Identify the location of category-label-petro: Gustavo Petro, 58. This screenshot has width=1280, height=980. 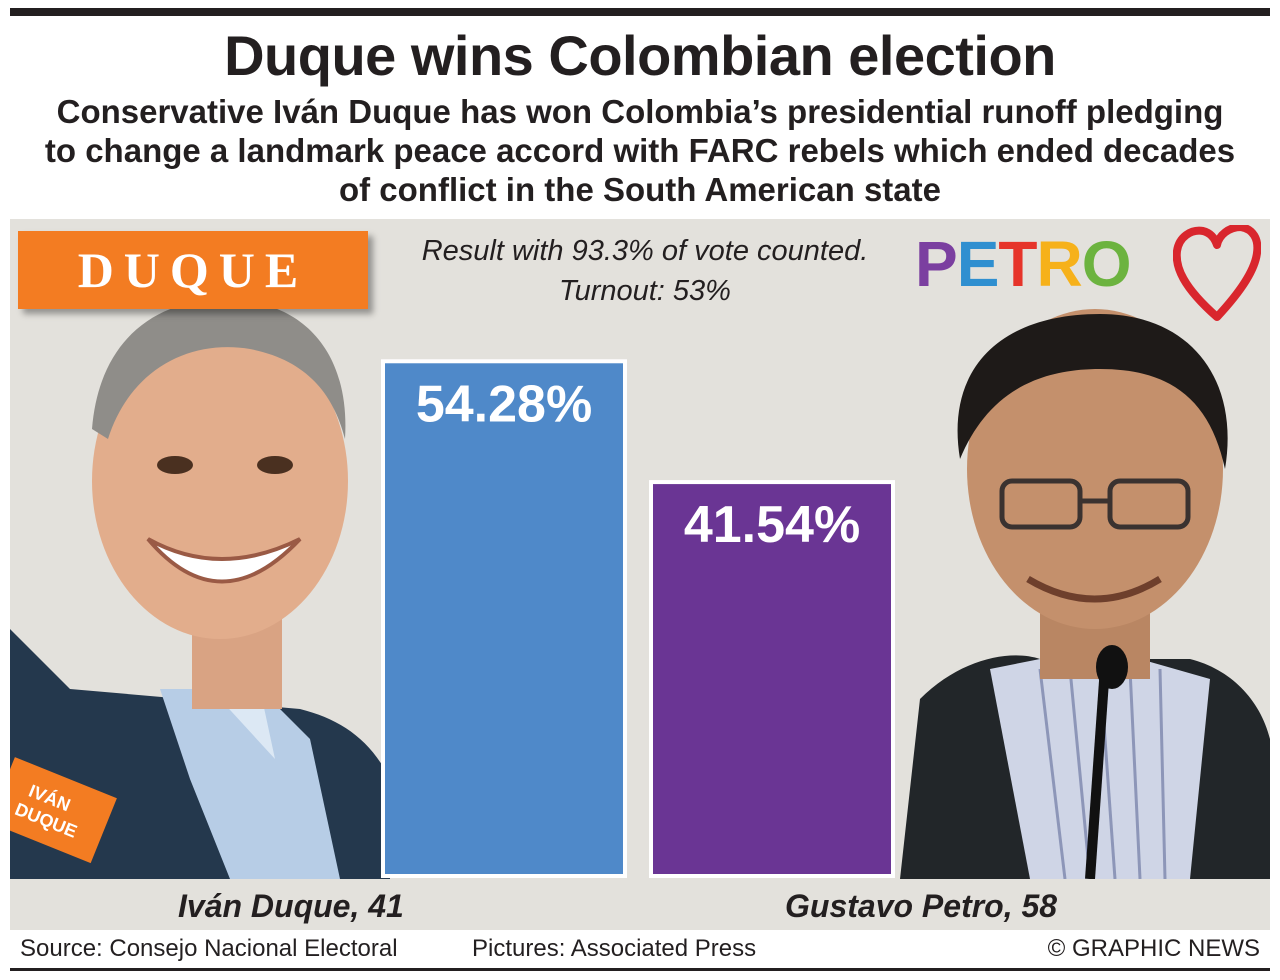
(921, 906).